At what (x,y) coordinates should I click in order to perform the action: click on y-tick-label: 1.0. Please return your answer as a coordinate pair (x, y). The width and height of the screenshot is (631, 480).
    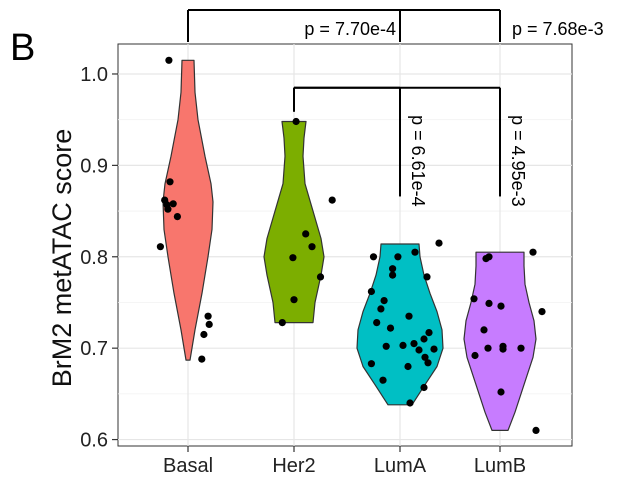
    Looking at the image, I should click on (94, 75).